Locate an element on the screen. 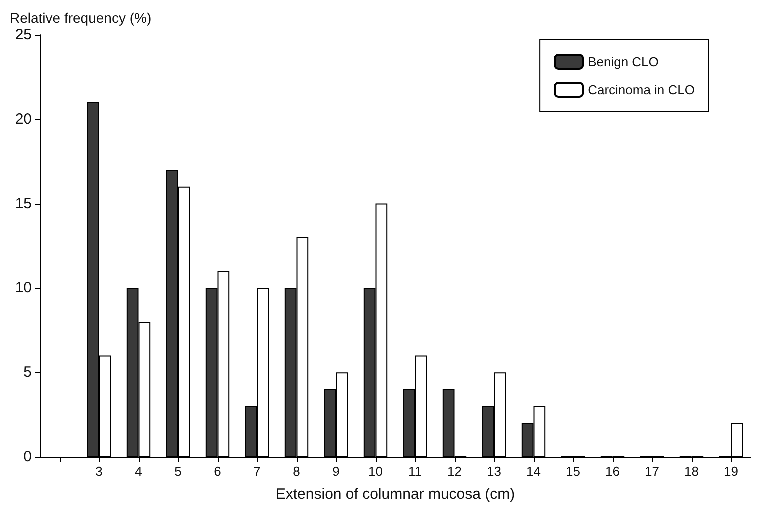 The width and height of the screenshot is (759, 523). x-tick-label: 7 is located at coordinates (257, 471).